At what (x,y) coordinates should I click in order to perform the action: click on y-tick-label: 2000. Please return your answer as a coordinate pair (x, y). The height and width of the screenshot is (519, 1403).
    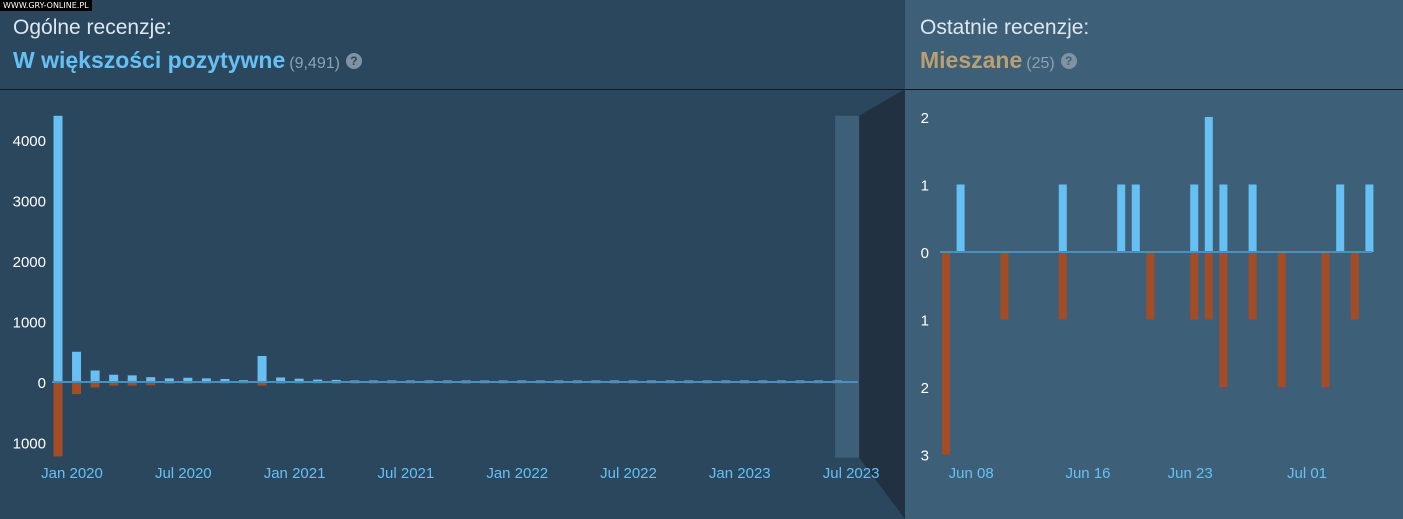
    Looking at the image, I should click on (29, 262).